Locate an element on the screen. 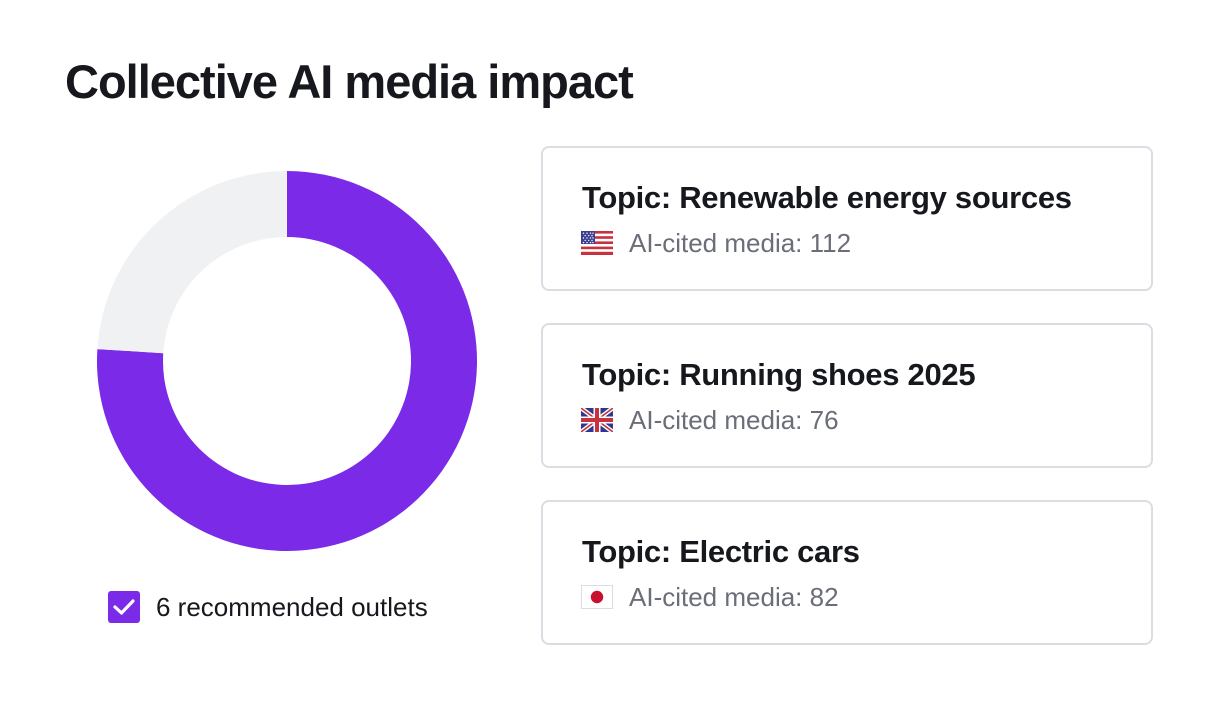 The height and width of the screenshot is (712, 1220). us-flag-icon is located at coordinates (597, 243).